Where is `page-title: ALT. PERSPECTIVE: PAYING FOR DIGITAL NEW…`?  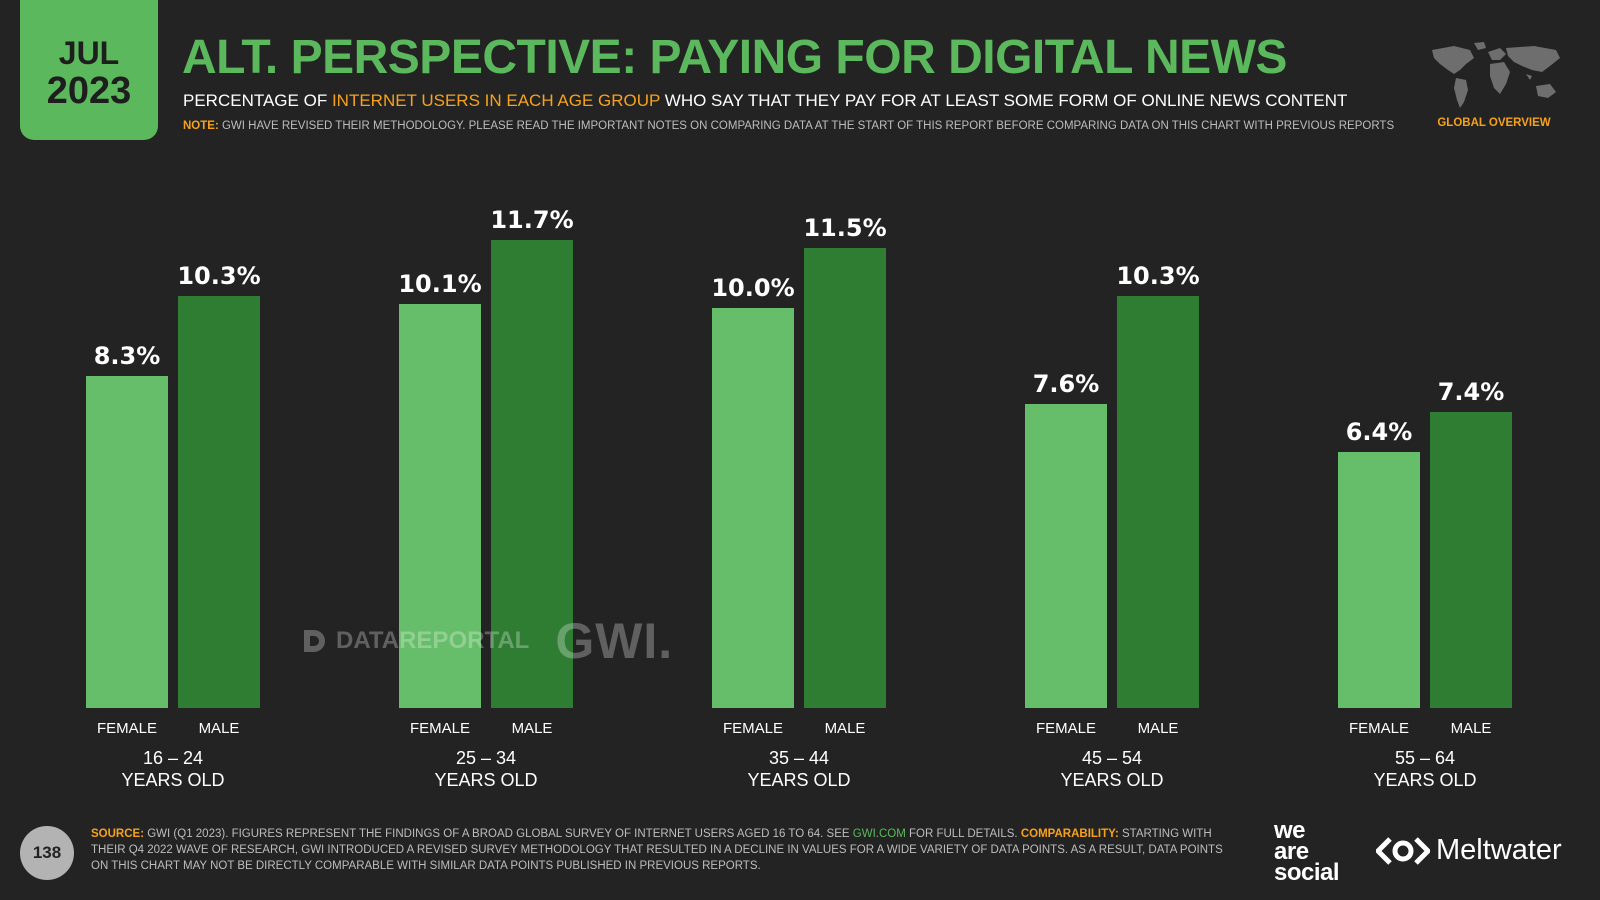
page-title: ALT. PERSPECTIVE: PAYING FOR DIGITAL NEW… is located at coordinates (734, 57).